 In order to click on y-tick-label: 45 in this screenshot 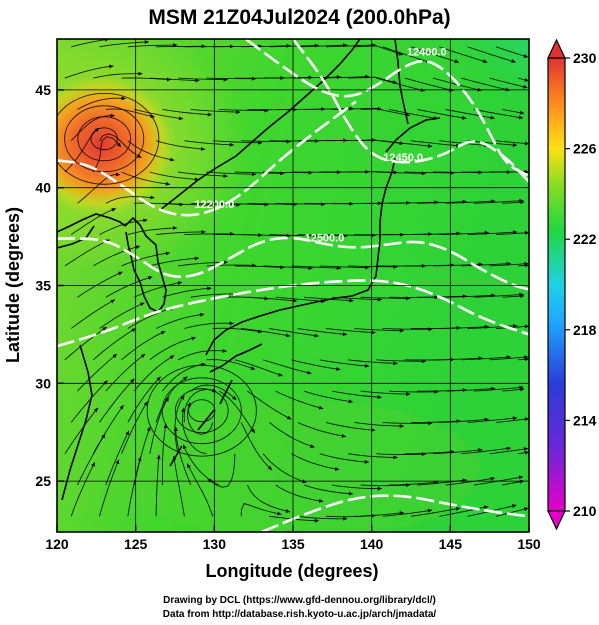, I will do `click(43, 90)`.